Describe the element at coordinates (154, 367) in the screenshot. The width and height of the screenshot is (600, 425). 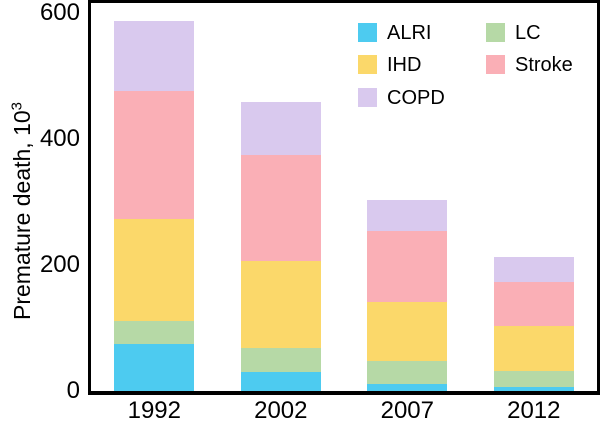
I see `bar-segment-alri-1992` at that location.